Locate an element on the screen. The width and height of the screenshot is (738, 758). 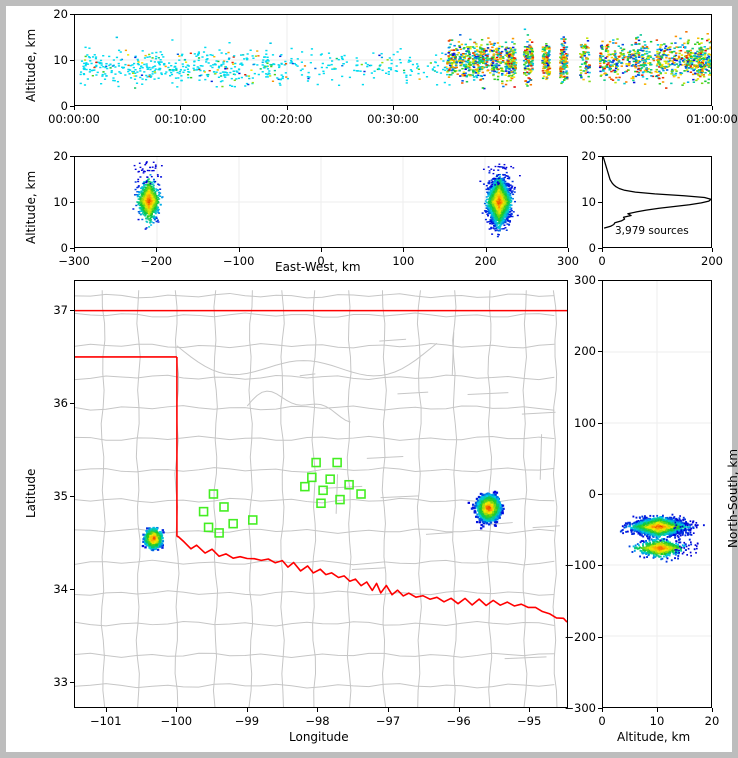
panel-altitude-histogram: 3,979 sources 0 200 0 10 20 is located at coordinates (656, 208).